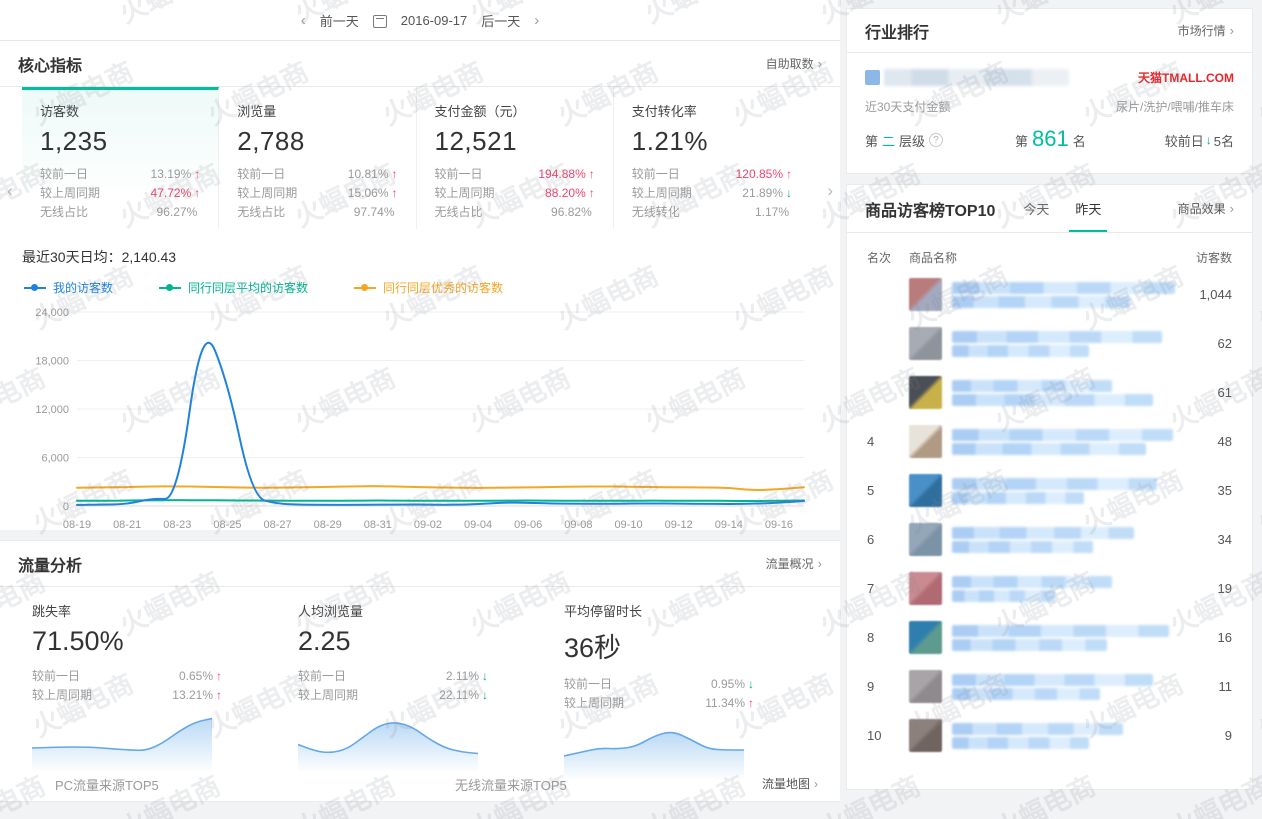 The height and width of the screenshot is (819, 1262). What do you see at coordinates (1213, 258) in the screenshot?
I see `visitors-column-header: 访客数` at bounding box center [1213, 258].